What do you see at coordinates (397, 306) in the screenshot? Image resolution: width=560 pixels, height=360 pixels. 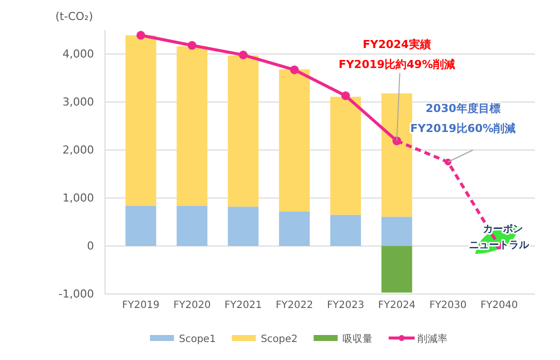 I see `x-tick-label: FY2024` at bounding box center [397, 306].